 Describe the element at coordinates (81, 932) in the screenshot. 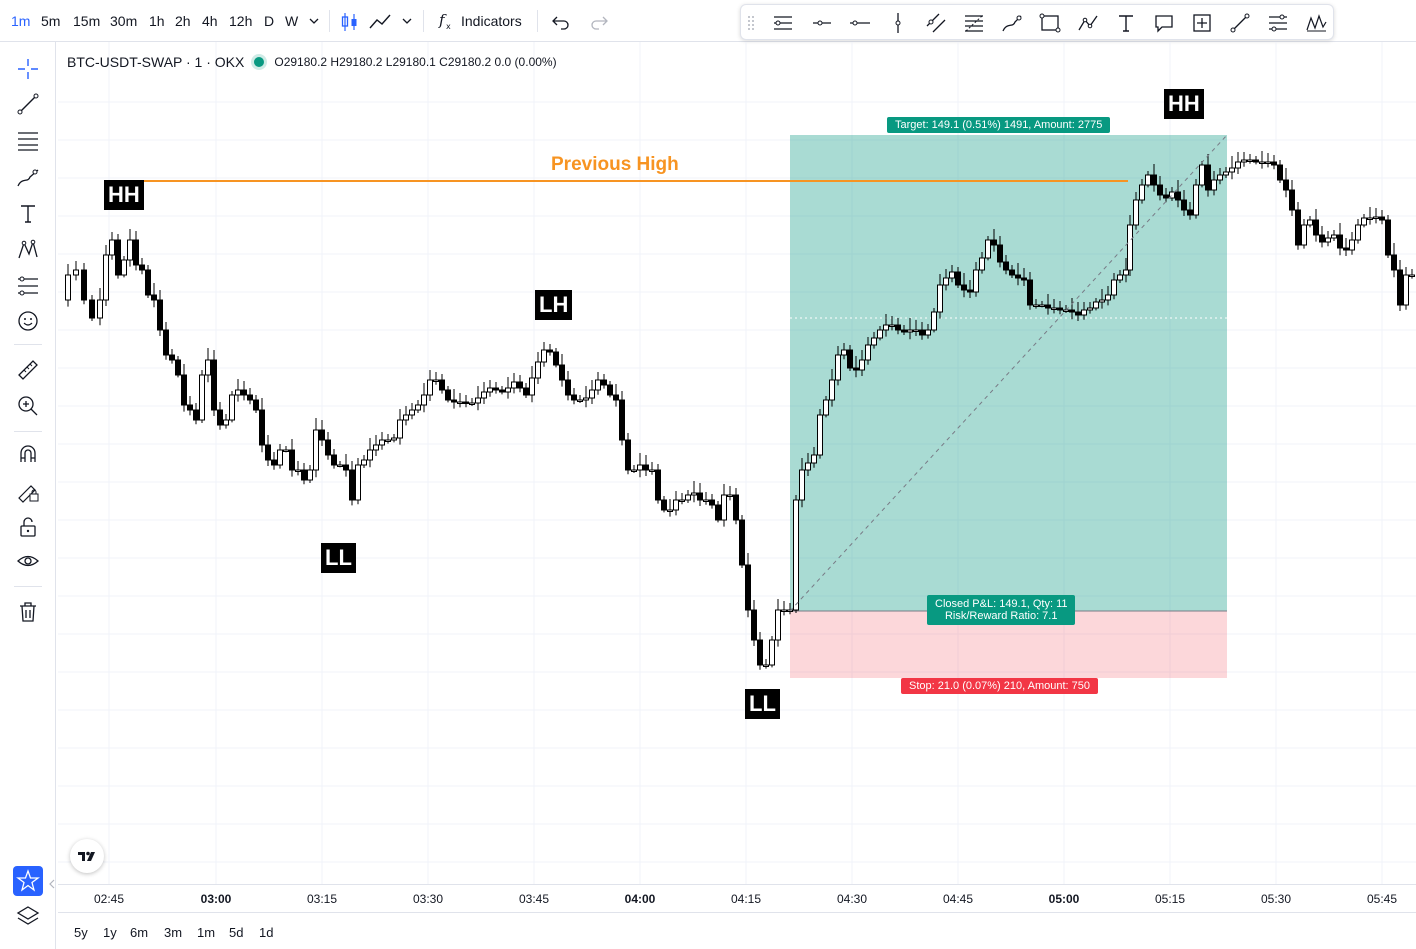

I see `range-5y: 5y` at that location.